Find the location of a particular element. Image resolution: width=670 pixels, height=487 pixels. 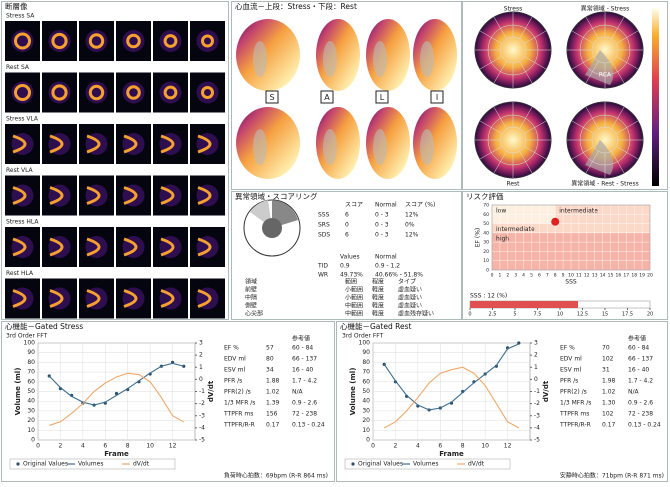

x-tick-label: 7.5 is located at coordinates (538, 315).